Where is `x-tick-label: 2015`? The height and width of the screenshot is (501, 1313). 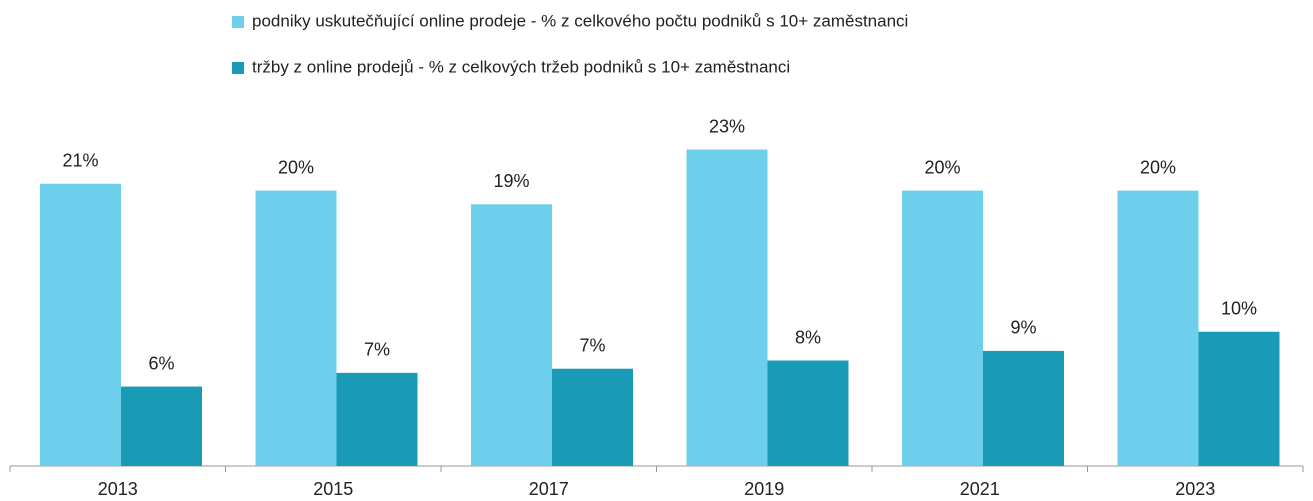
x-tick-label: 2015 is located at coordinates (333, 489).